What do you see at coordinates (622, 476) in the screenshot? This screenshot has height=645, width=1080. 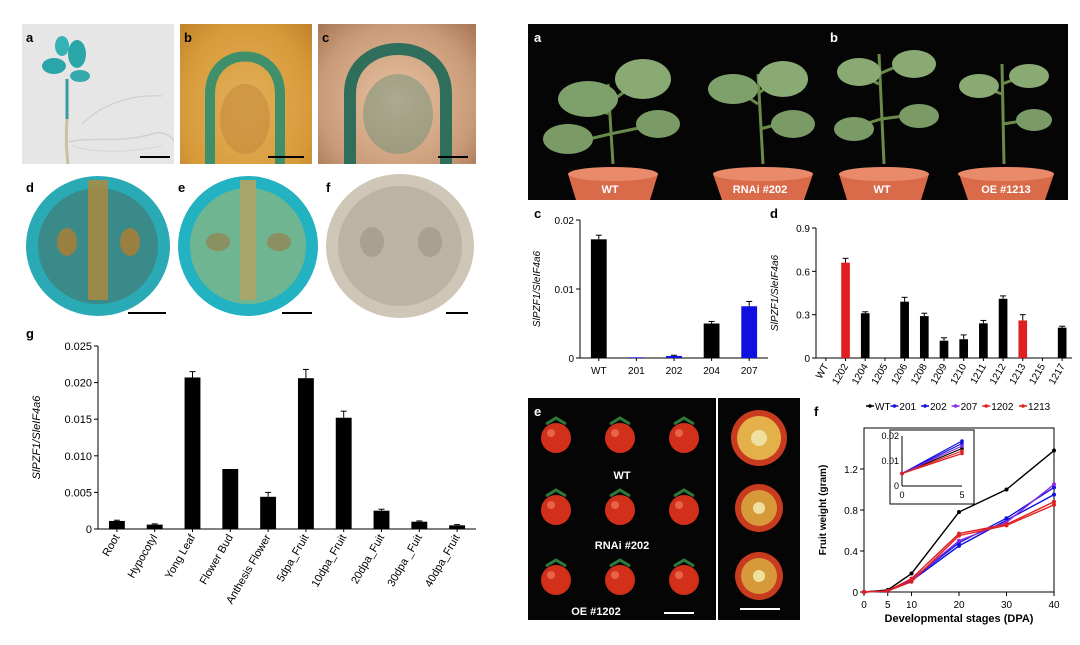 I see `fruit-label-wt: WT` at bounding box center [622, 476].